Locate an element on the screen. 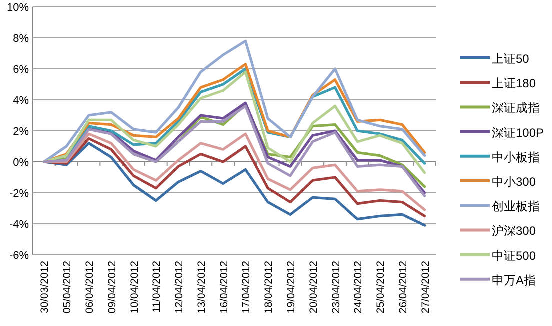 This screenshot has width=552, height=326. x-tick-label: 11/04/2012 is located at coordinates (157, 286).